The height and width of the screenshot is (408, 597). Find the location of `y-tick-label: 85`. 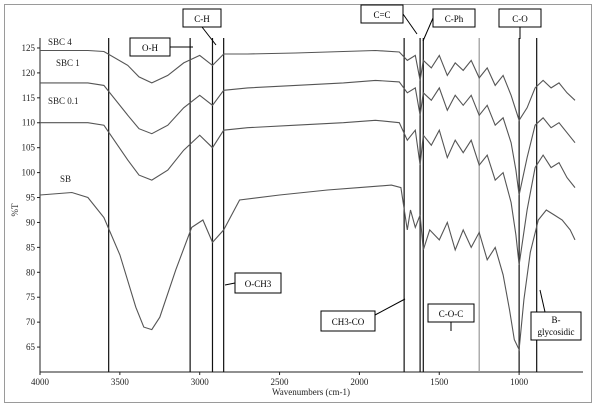

y-tick-label: 85 is located at coordinates (31, 247).